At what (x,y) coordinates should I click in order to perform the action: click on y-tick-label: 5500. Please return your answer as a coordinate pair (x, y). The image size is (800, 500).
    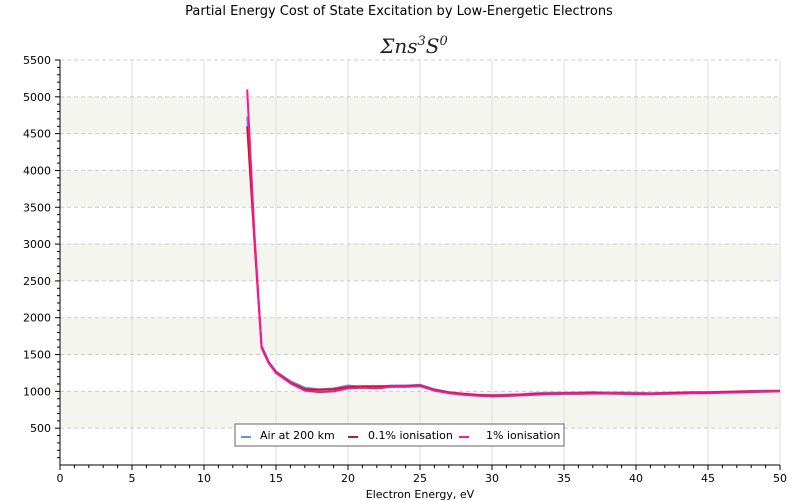
    Looking at the image, I should click on (37, 60).